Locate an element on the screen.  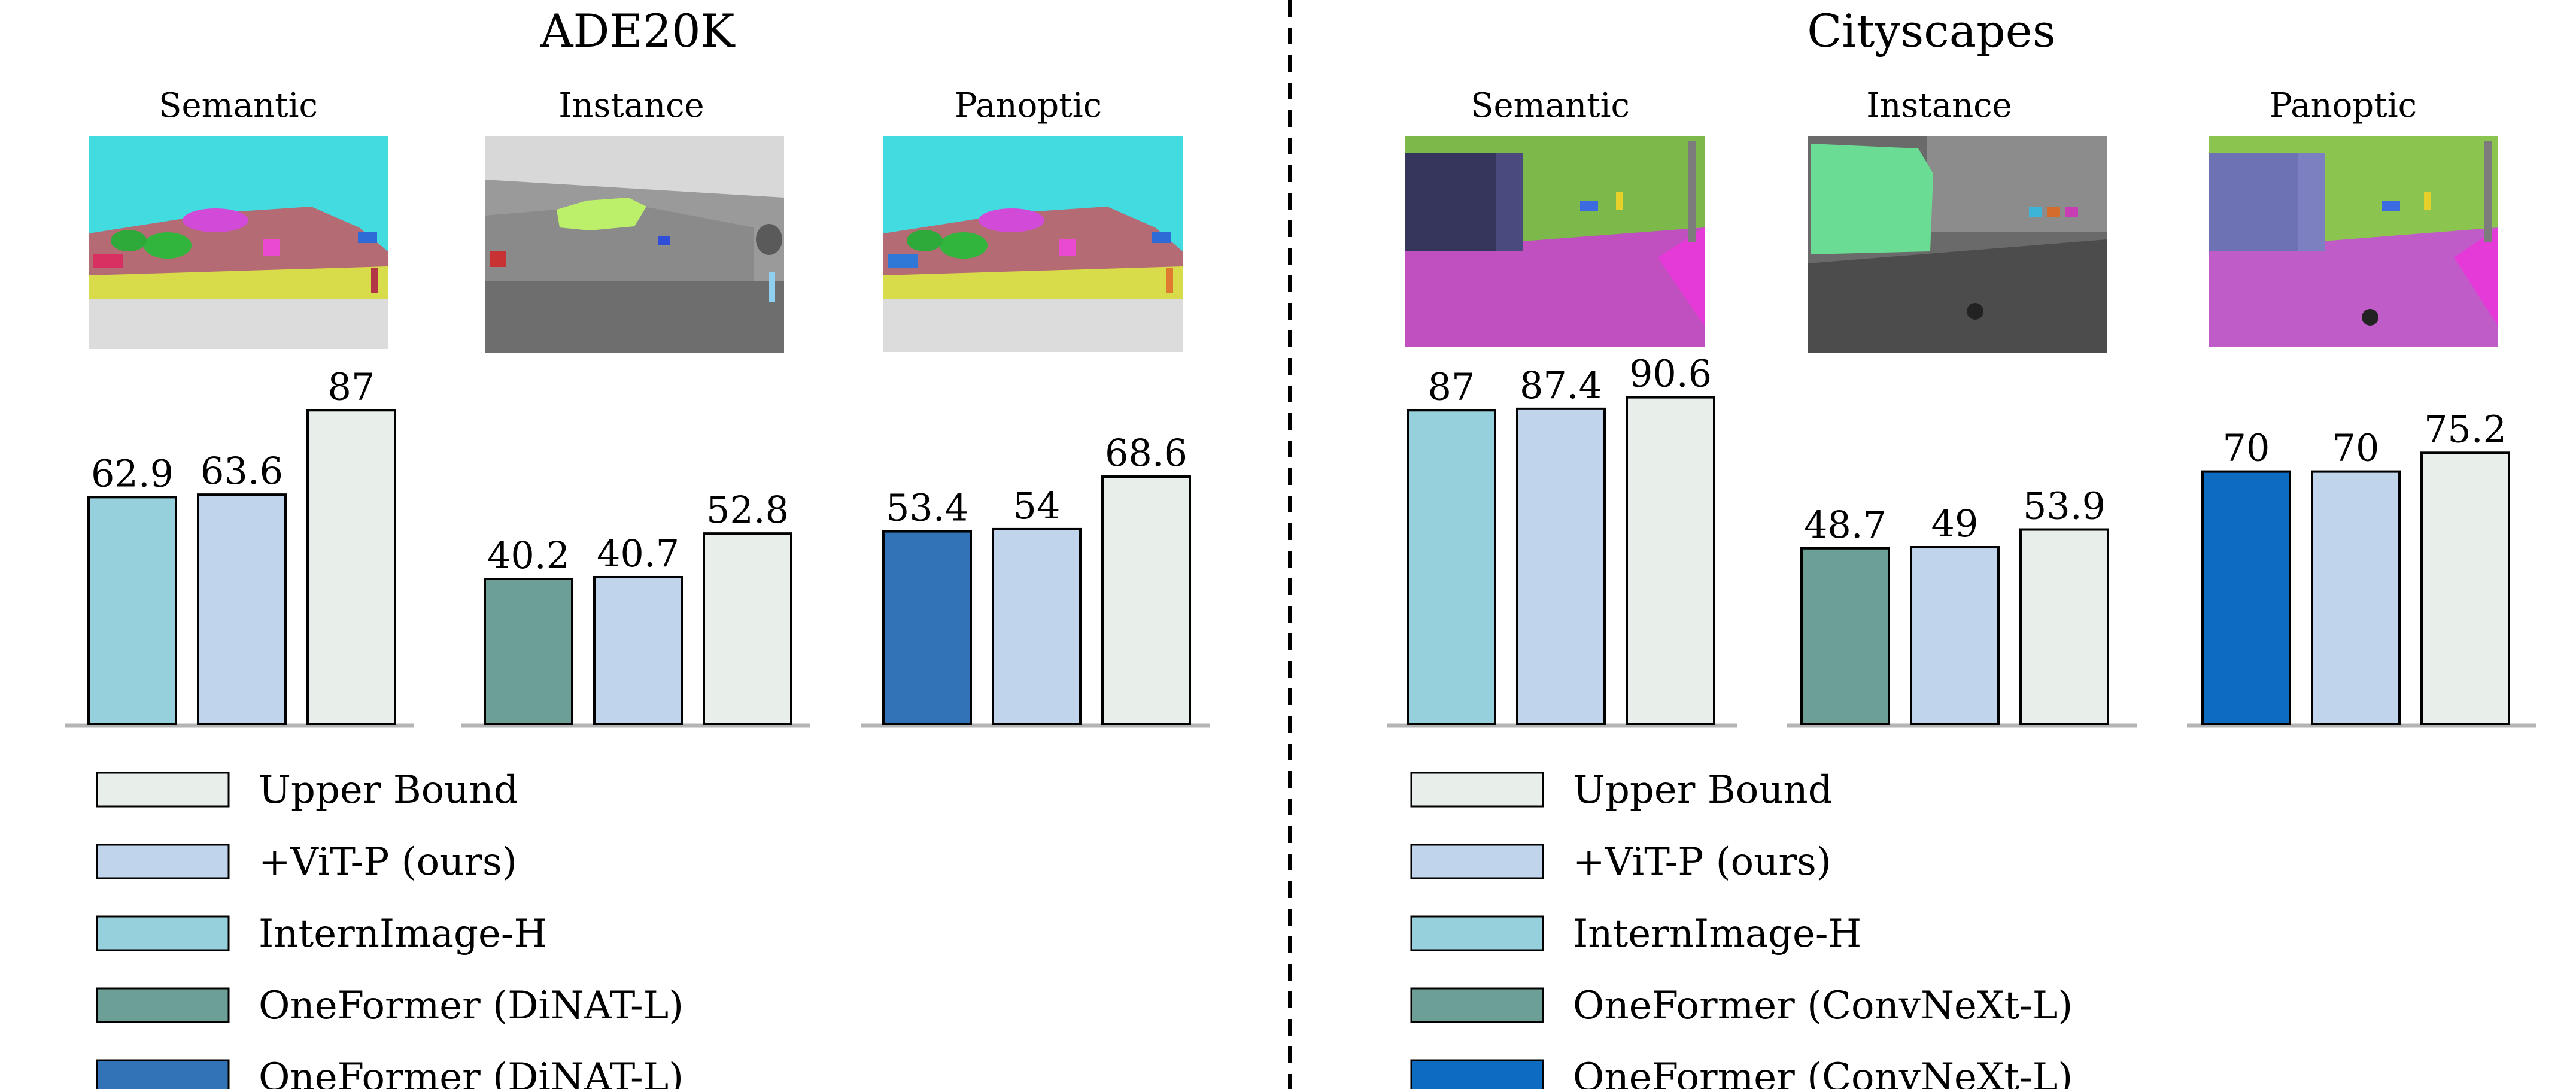
ade20k-panoptic-value-label-1: 54 is located at coordinates (1037, 506).